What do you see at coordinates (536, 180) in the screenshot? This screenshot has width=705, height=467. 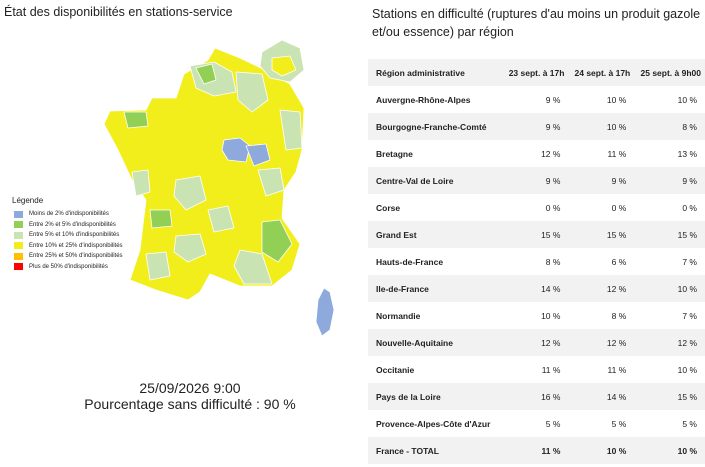 I see `table-row: Centre-Val de Loire 9 % 9 % 9 %` at bounding box center [536, 180].